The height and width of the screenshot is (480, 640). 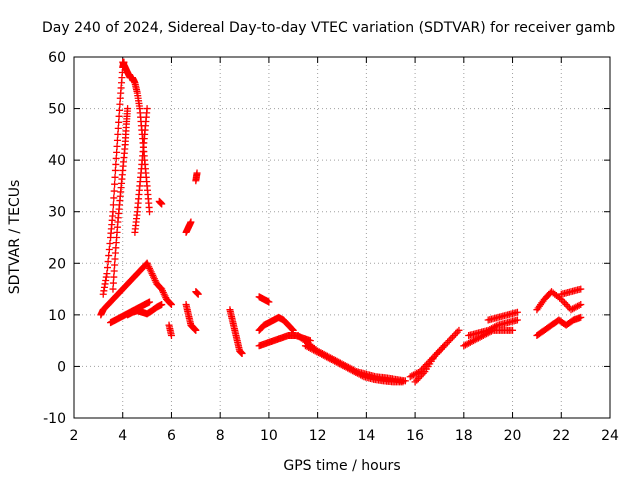 What do you see at coordinates (559, 326) in the screenshot?
I see `series-Z` at bounding box center [559, 326].